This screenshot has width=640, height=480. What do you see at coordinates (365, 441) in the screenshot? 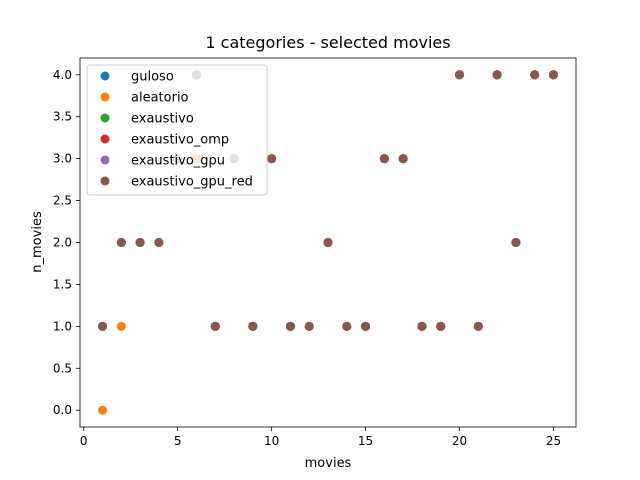
I see `x-tick-label: 15` at bounding box center [365, 441].